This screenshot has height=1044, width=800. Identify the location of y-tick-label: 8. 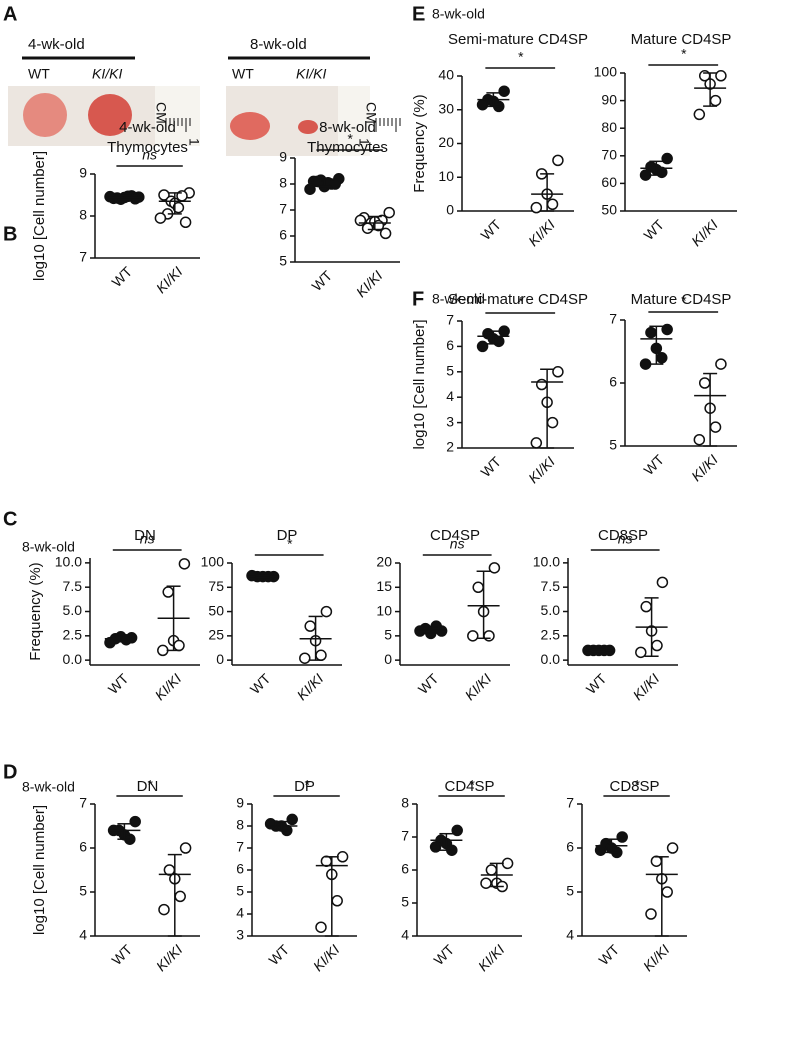
(283, 183).